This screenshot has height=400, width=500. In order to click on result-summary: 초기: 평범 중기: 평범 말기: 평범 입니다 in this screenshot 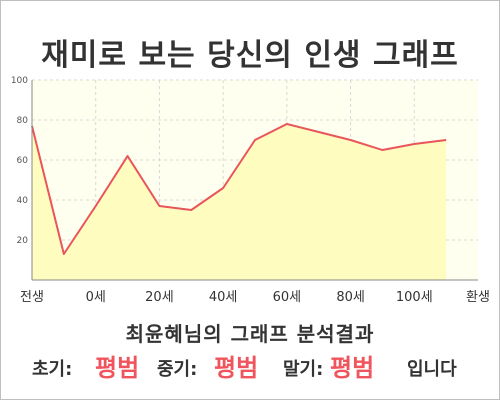, I will do `click(250, 363)`.